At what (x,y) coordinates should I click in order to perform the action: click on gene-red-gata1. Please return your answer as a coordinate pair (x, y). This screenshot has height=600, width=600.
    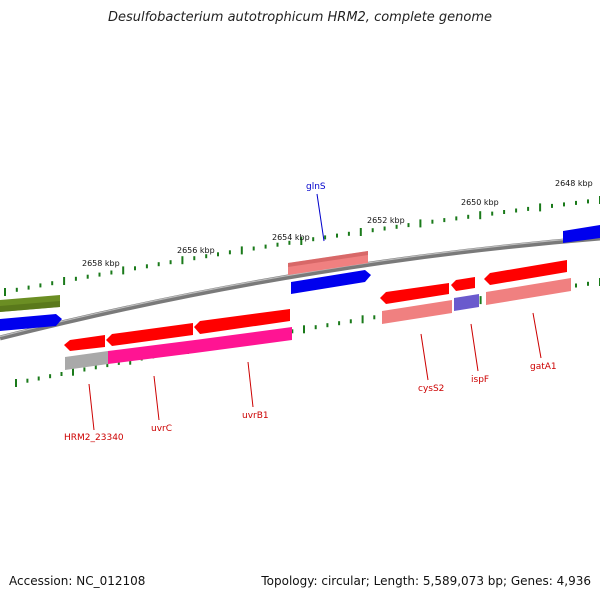
    Looking at the image, I should click on (525, 272).